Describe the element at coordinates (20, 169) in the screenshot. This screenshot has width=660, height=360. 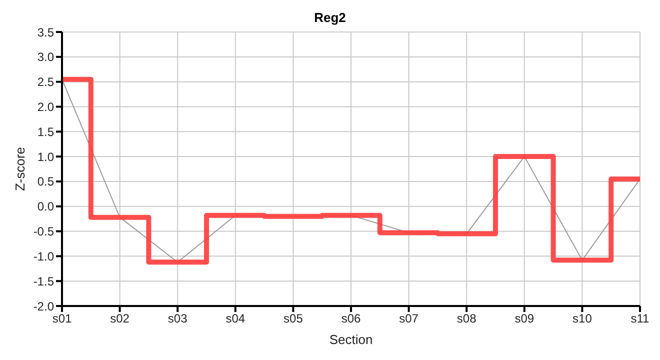
I see `y-axis-title: Z-score` at that location.